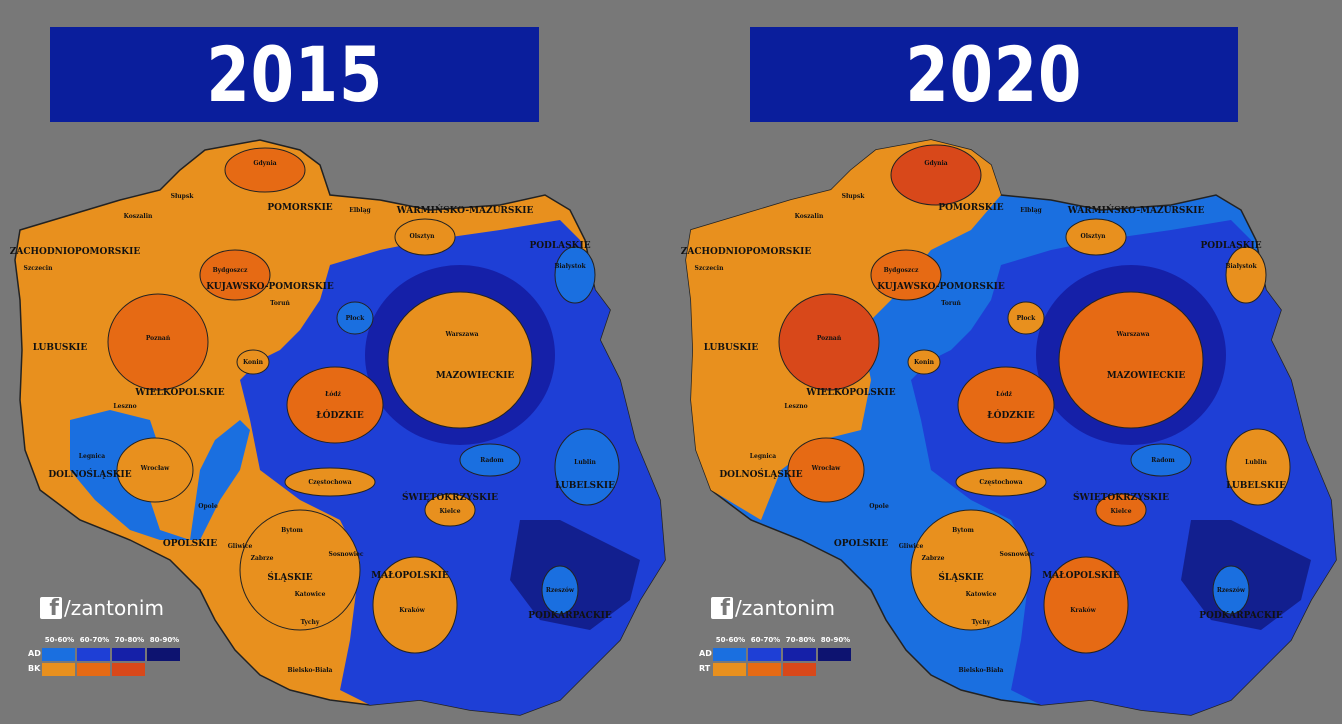  Describe the element at coordinates (1133, 334) in the screenshot. I see `city-label: Warszawa` at that location.